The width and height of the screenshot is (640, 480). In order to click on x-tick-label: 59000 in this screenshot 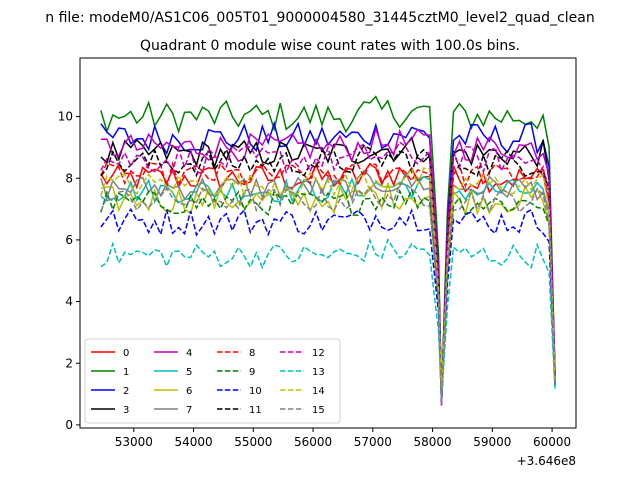, I will do `click(492, 442)`.